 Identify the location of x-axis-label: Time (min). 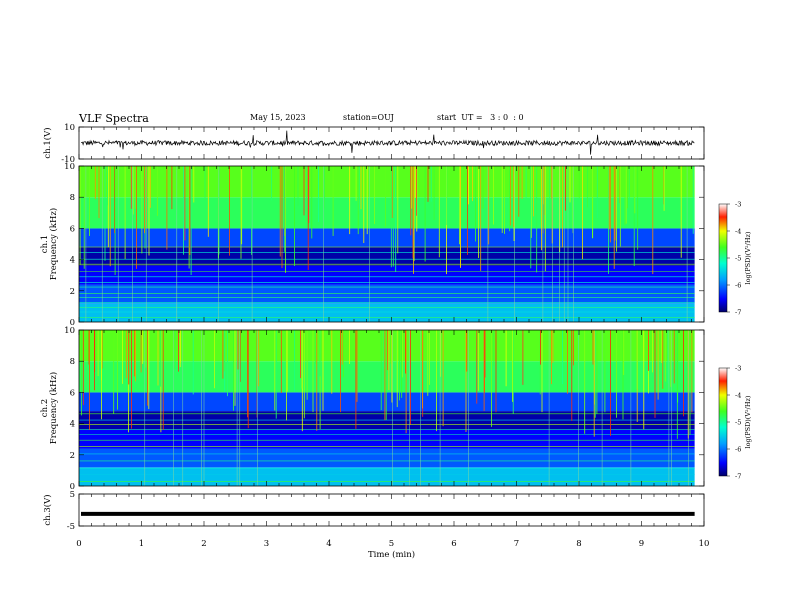
(391, 554).